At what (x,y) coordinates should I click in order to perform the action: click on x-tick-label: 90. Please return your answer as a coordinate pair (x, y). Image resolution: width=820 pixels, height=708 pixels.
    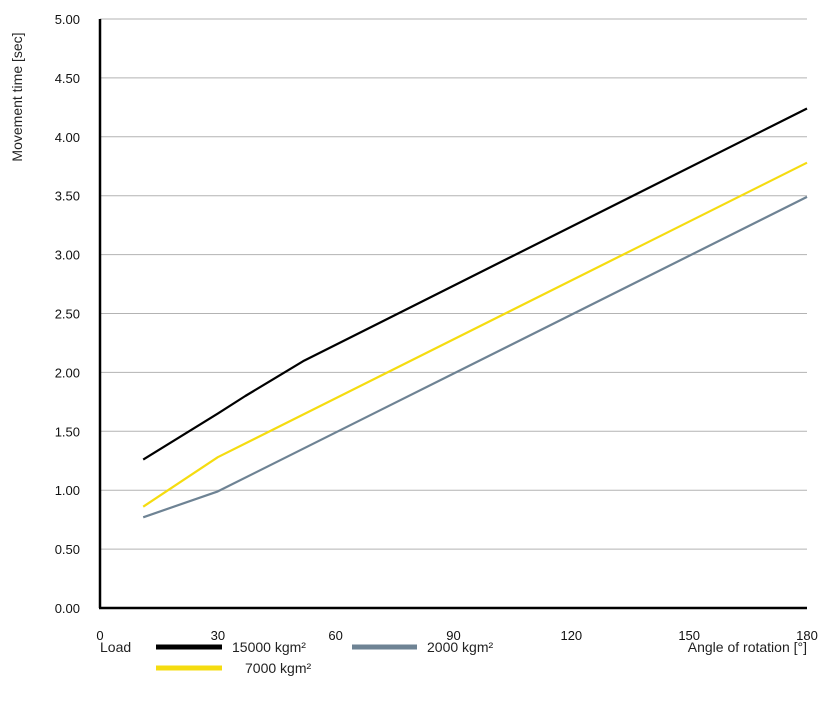
    Looking at the image, I should click on (453, 635).